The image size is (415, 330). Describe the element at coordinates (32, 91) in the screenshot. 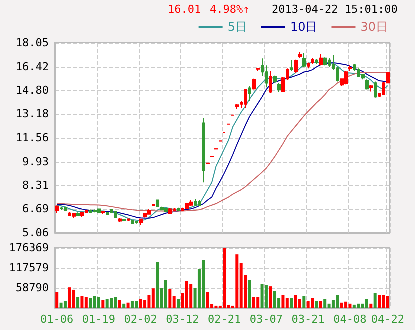

I see `y-tick-label: 14.80` at that location.